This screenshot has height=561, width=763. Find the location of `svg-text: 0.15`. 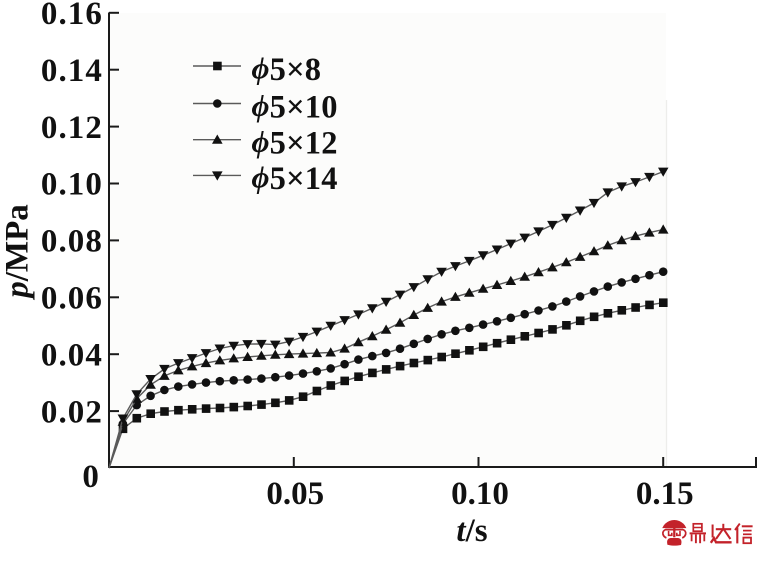

svg-text: 0.15 is located at coordinates (665, 494).